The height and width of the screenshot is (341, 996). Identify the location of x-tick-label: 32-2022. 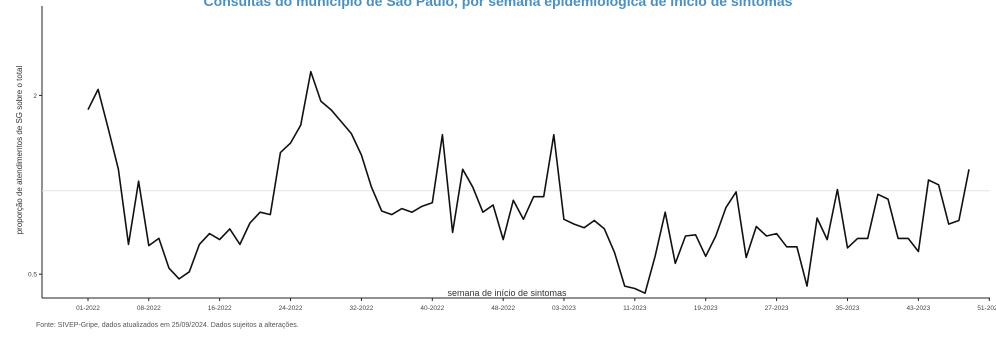
(361, 308).